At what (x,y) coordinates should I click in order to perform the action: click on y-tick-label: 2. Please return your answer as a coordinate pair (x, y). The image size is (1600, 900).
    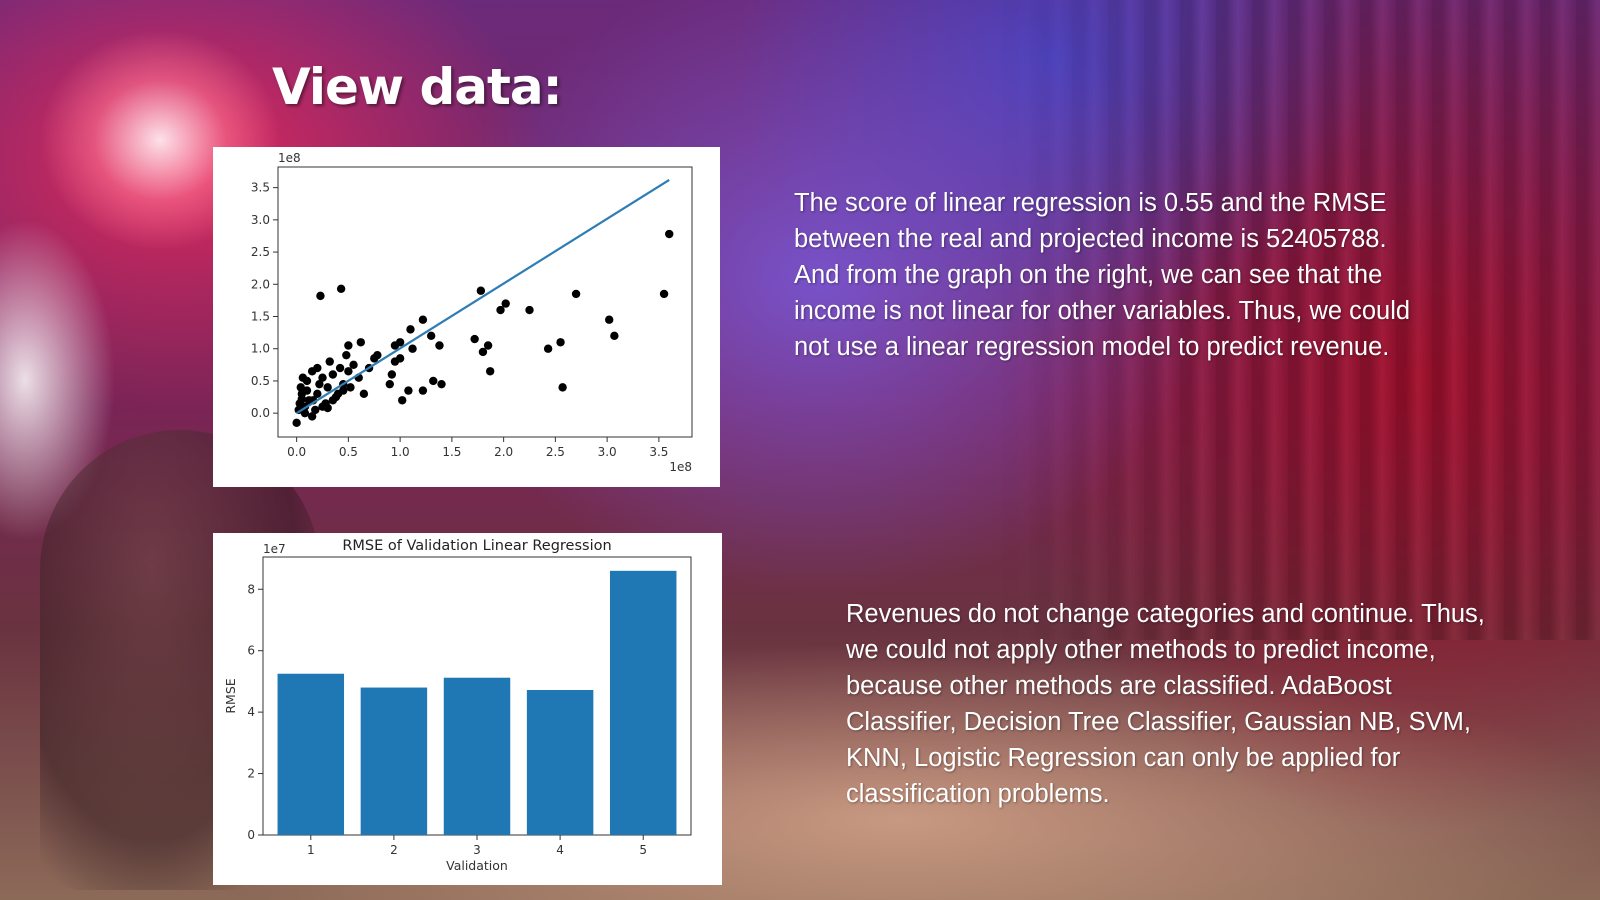
    Looking at the image, I should click on (251, 774).